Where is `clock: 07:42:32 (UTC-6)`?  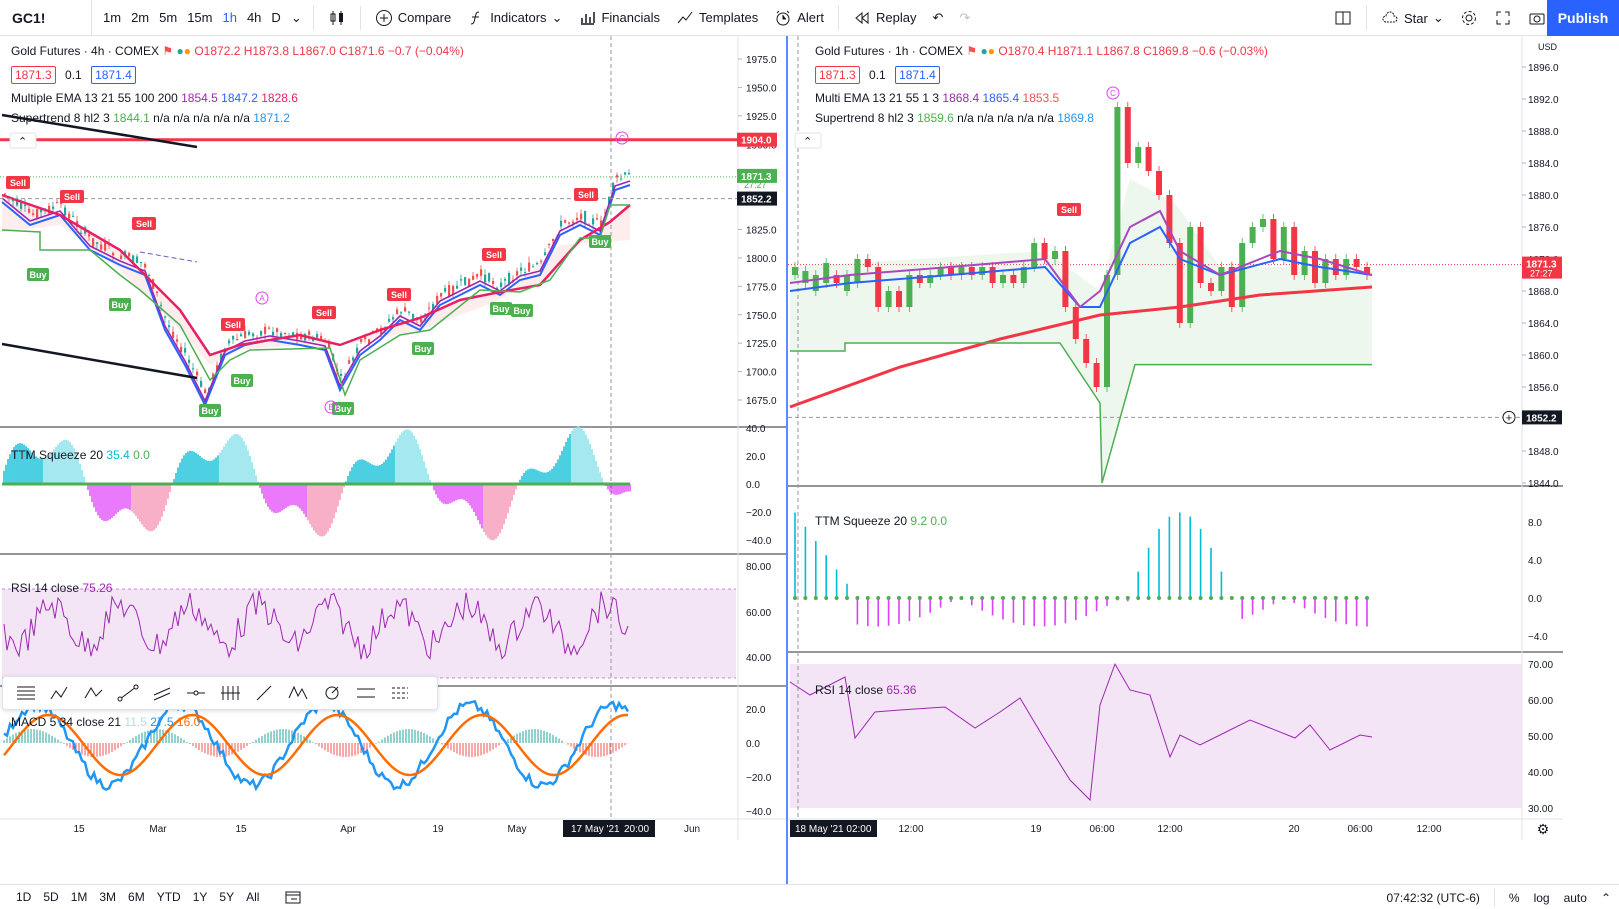
clock: 07:42:32 (UTC-6) is located at coordinates (1433, 897).